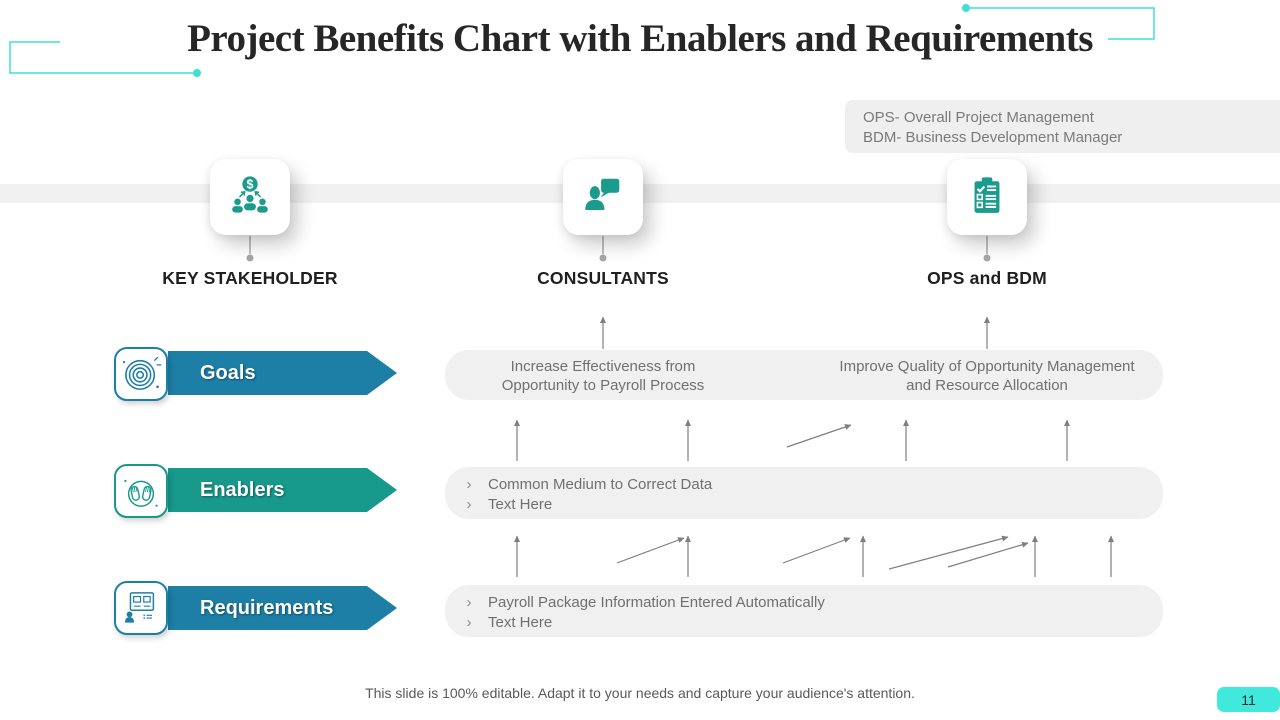 This screenshot has height=720, width=1280. Describe the element at coordinates (993, 137) in the screenshot. I see `legend-line-bdm: BDM- Business Development Manager` at that location.